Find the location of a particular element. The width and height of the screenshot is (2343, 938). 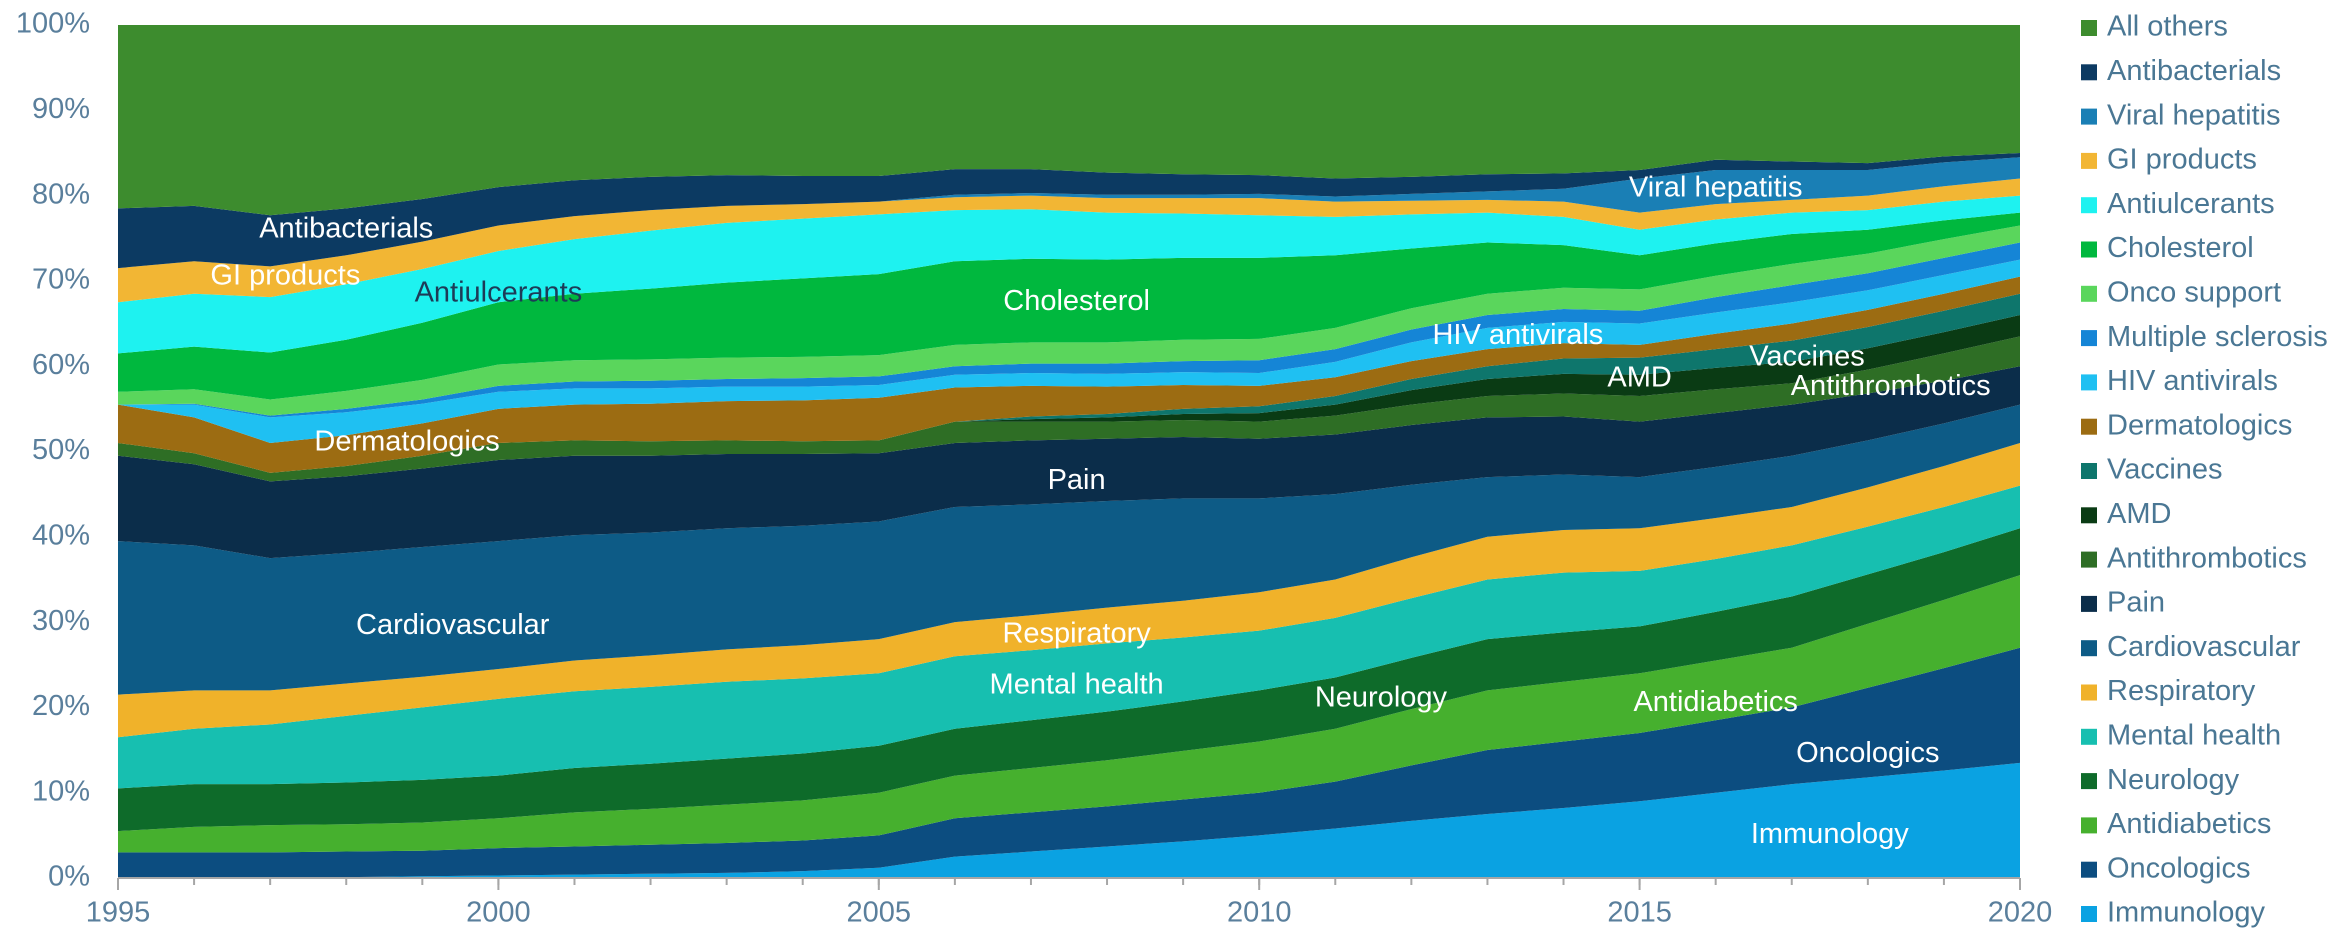

legend-label: Multiple sclerosis is located at coordinates (2217, 337).